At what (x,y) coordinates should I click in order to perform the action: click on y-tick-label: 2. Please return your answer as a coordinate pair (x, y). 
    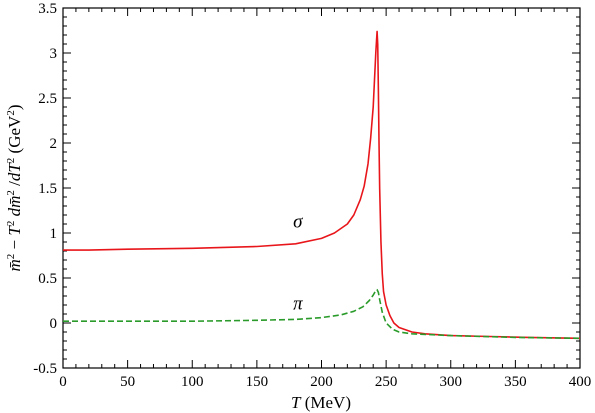
    Looking at the image, I should click on (54, 144).